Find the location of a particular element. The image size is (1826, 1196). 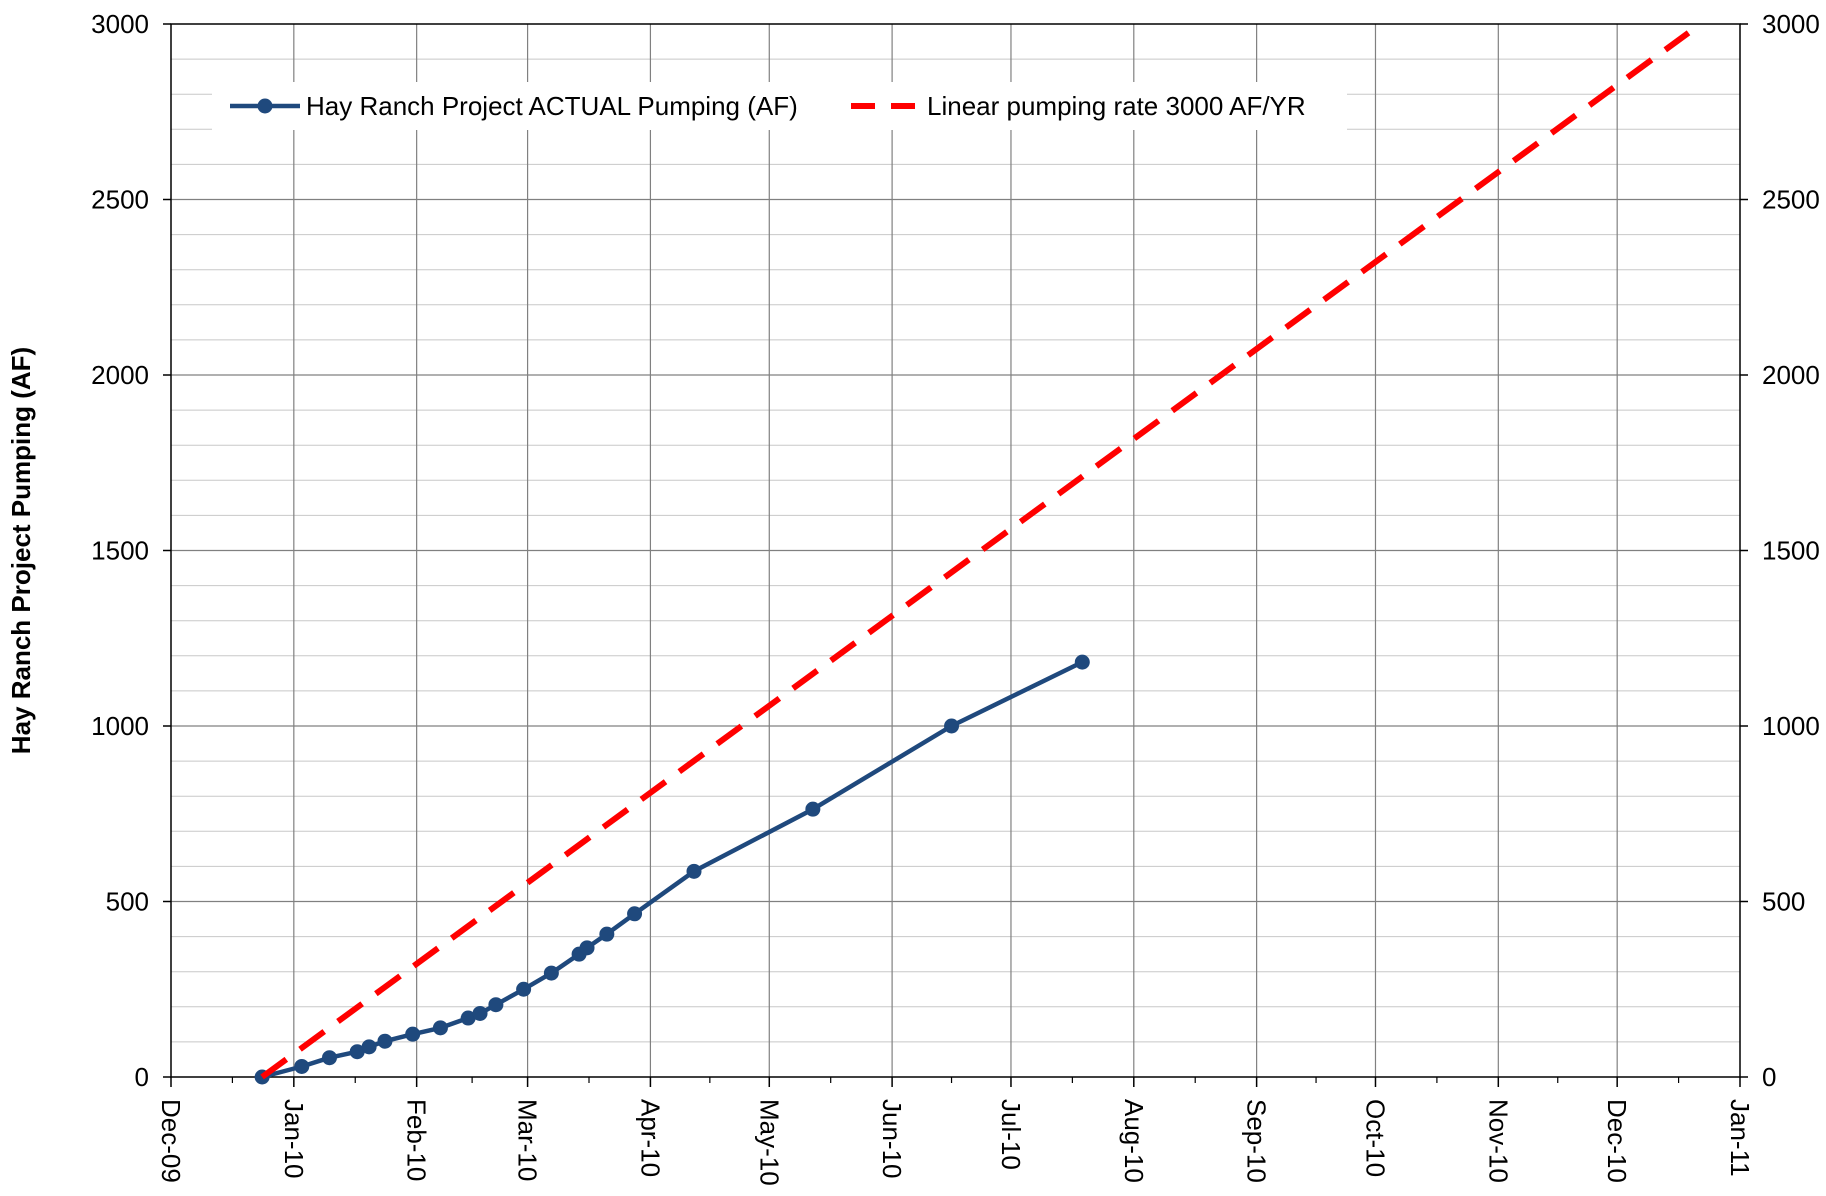

y-right-tick-label: 1500 is located at coordinates (1791, 551).